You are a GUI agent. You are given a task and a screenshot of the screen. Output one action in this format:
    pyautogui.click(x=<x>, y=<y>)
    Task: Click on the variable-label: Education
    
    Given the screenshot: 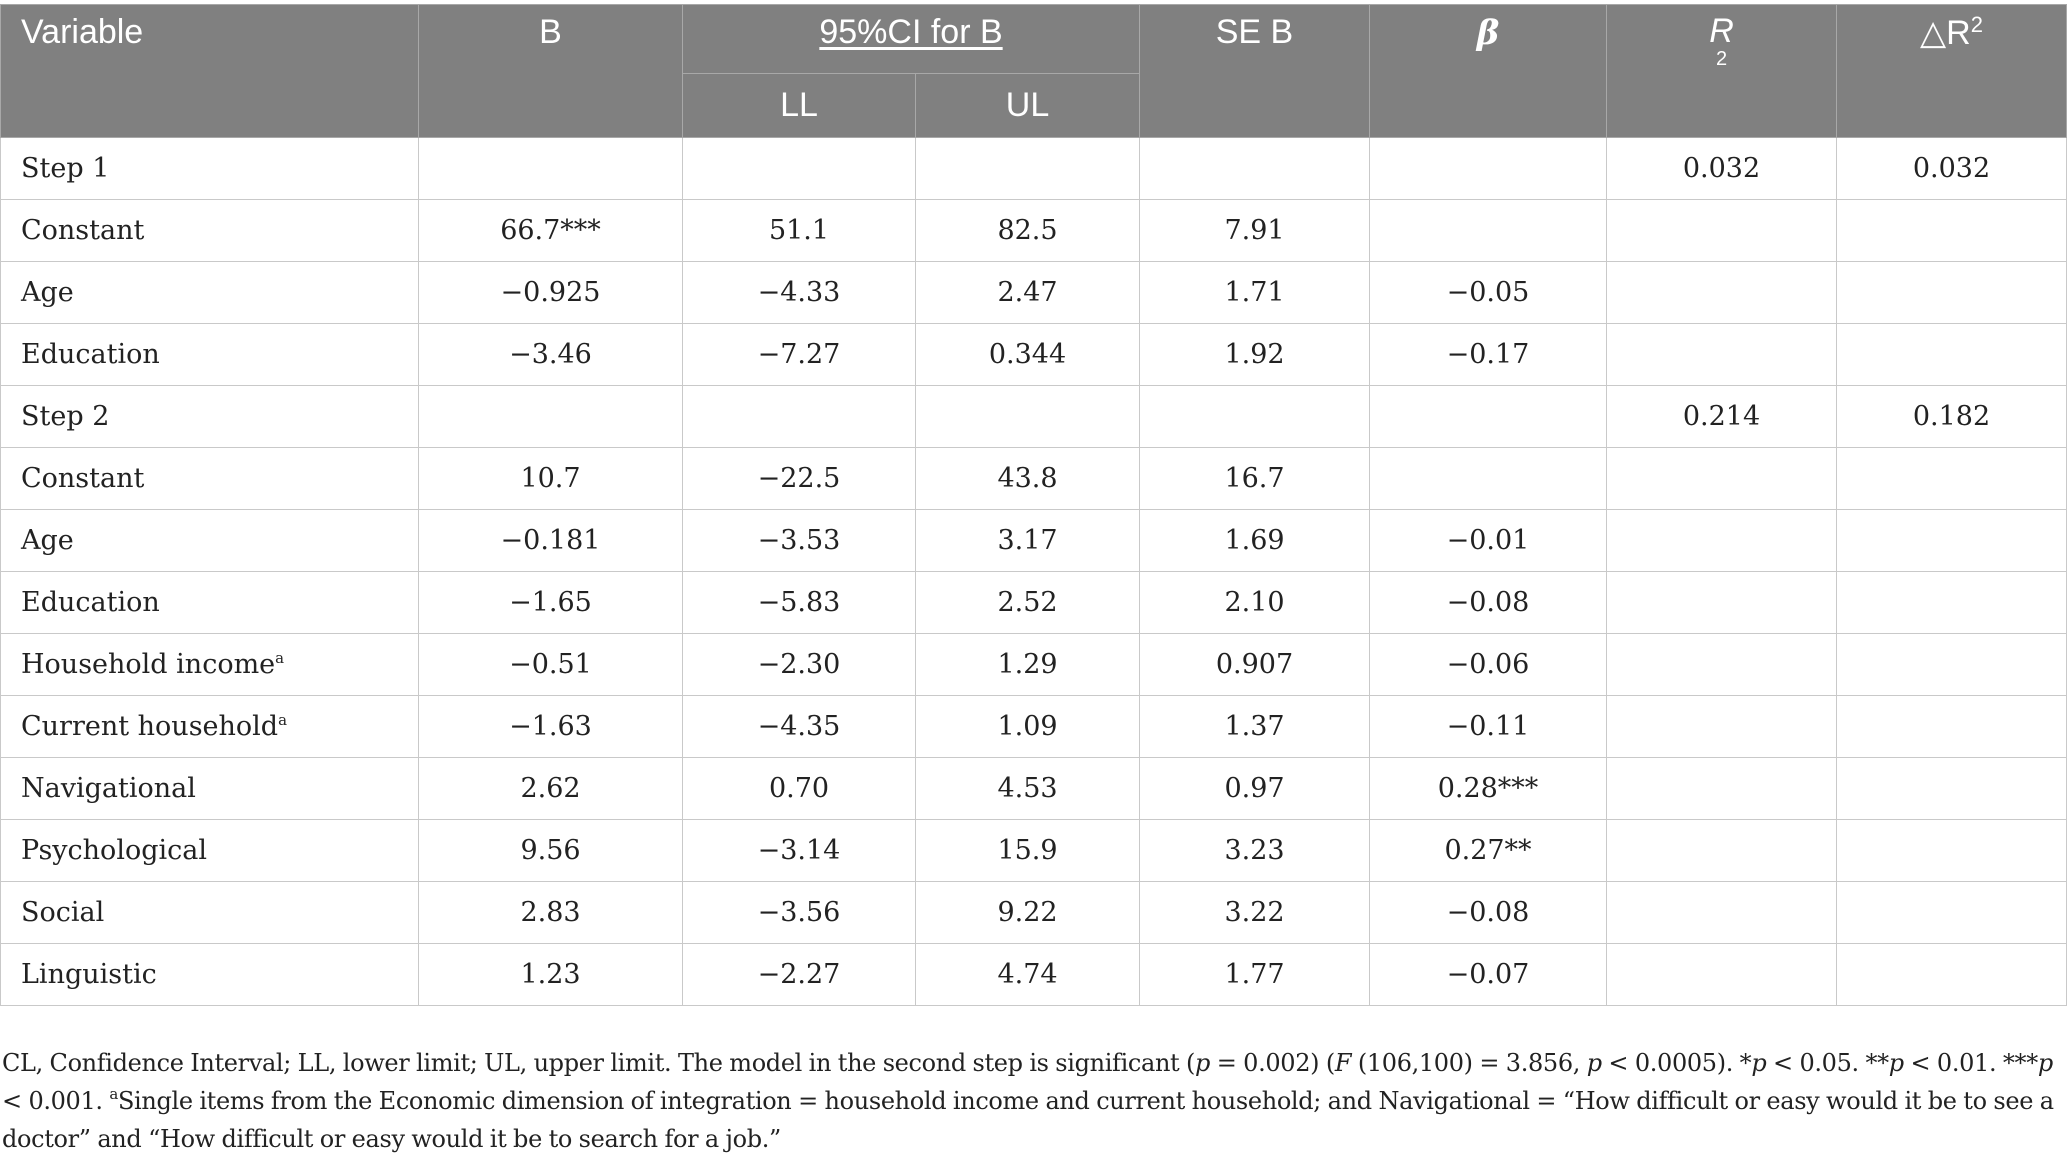 What is the action you would take?
    pyautogui.click(x=90, y=354)
    